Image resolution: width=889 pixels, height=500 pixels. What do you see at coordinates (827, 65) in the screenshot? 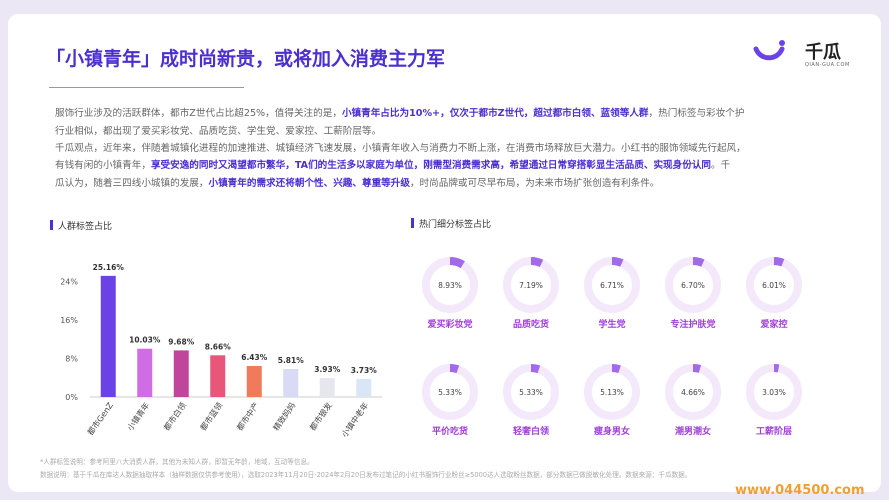
I see `logo-subtext: QIAN-GUA.COM` at bounding box center [827, 65].